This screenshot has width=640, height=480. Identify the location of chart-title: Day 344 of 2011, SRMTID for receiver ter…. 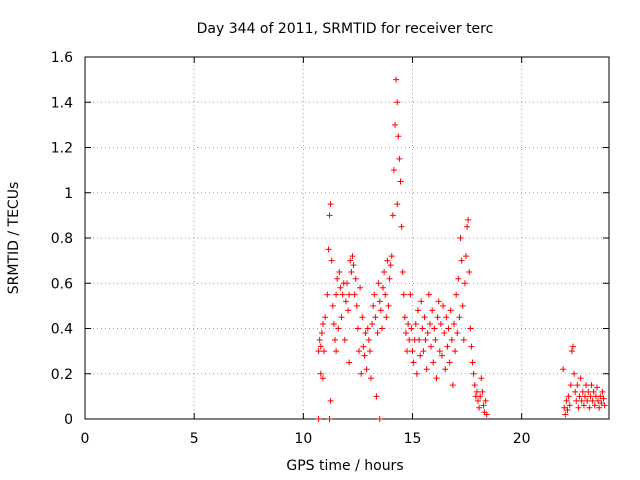
(345, 29).